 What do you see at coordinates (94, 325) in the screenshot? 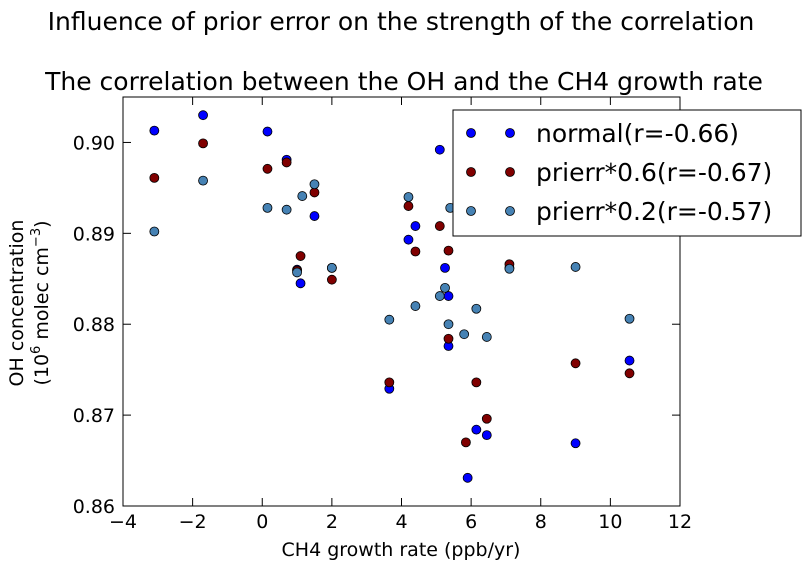
I see `y-tick-label: 0.88` at bounding box center [94, 325].